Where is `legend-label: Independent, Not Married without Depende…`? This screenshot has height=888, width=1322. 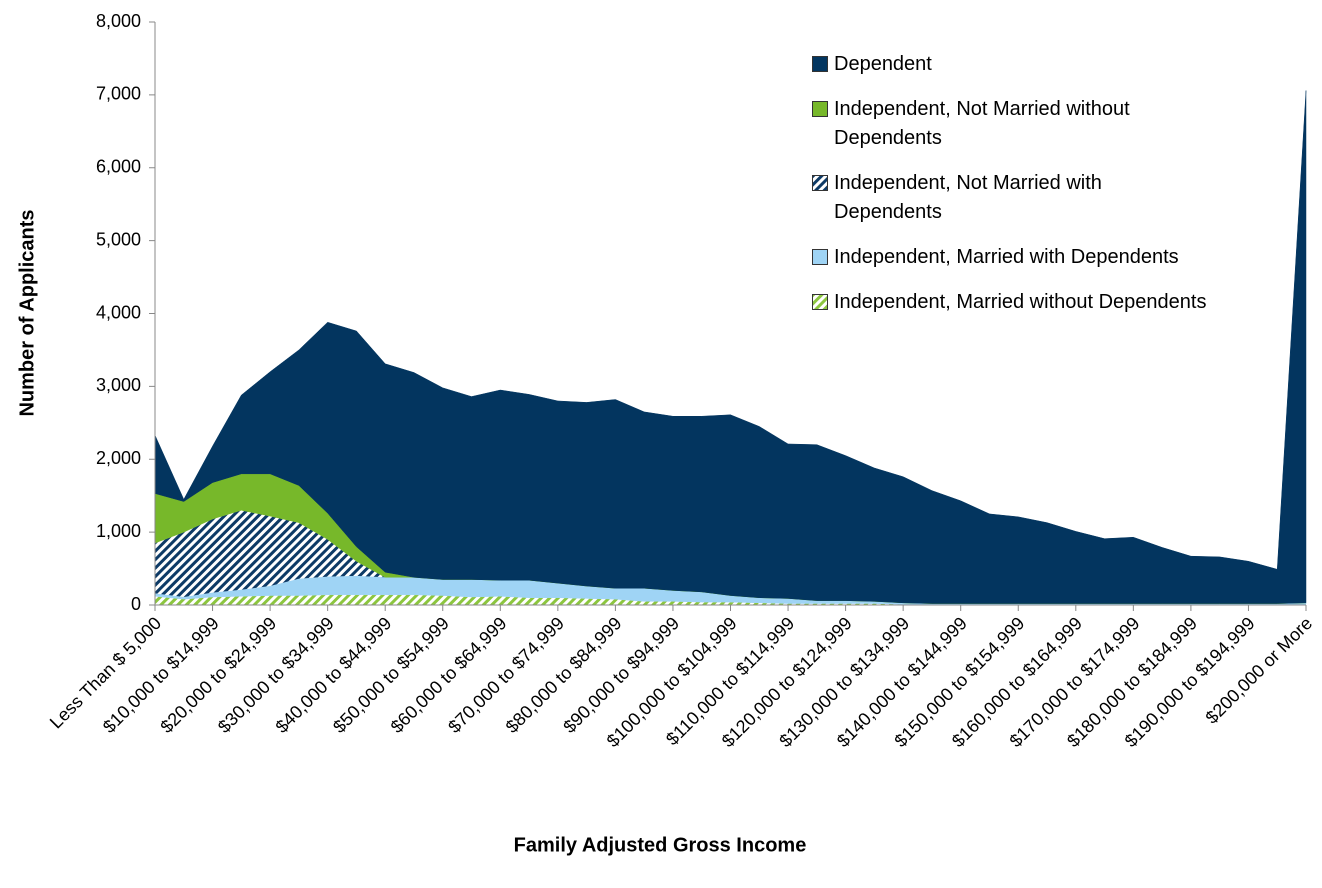
legend-label: Independent, Not Married without Depende… is located at coordinates (982, 123).